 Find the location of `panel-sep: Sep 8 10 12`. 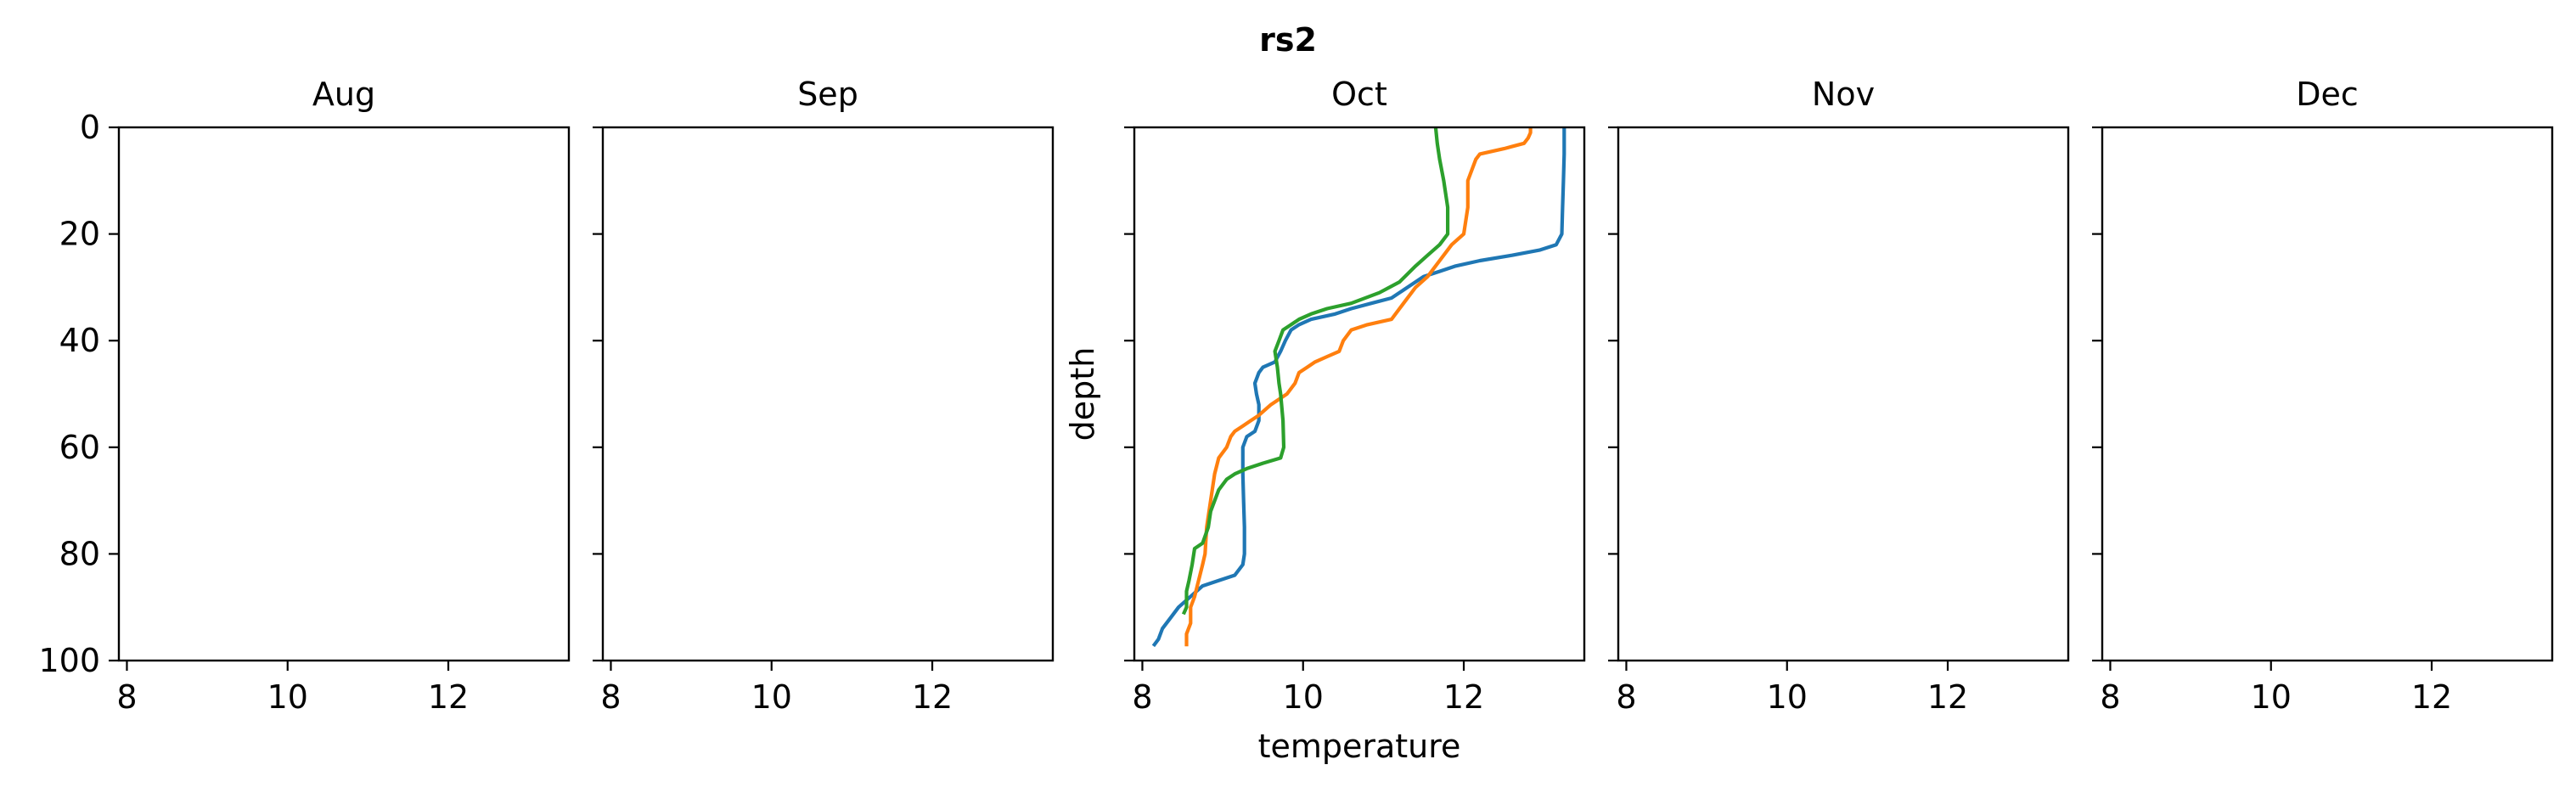

panel-sep: Sep 8 10 12 is located at coordinates (824, 396).